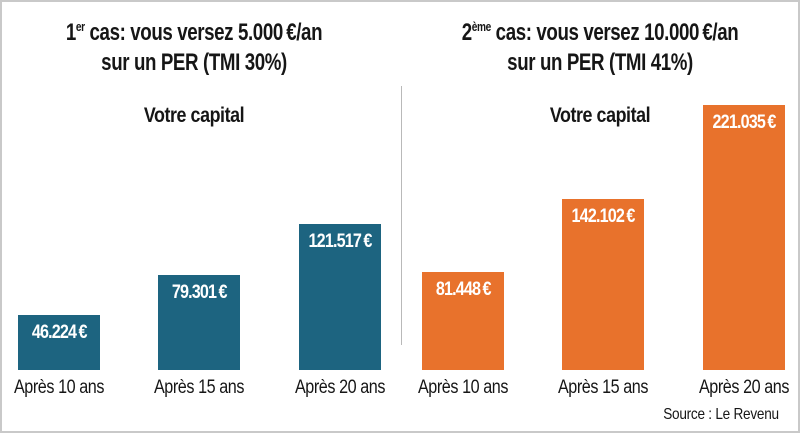 The height and width of the screenshot is (433, 800). I want to click on bar-group-case1-10ans: 46.224 € Après 10 ans, so click(60, 357).